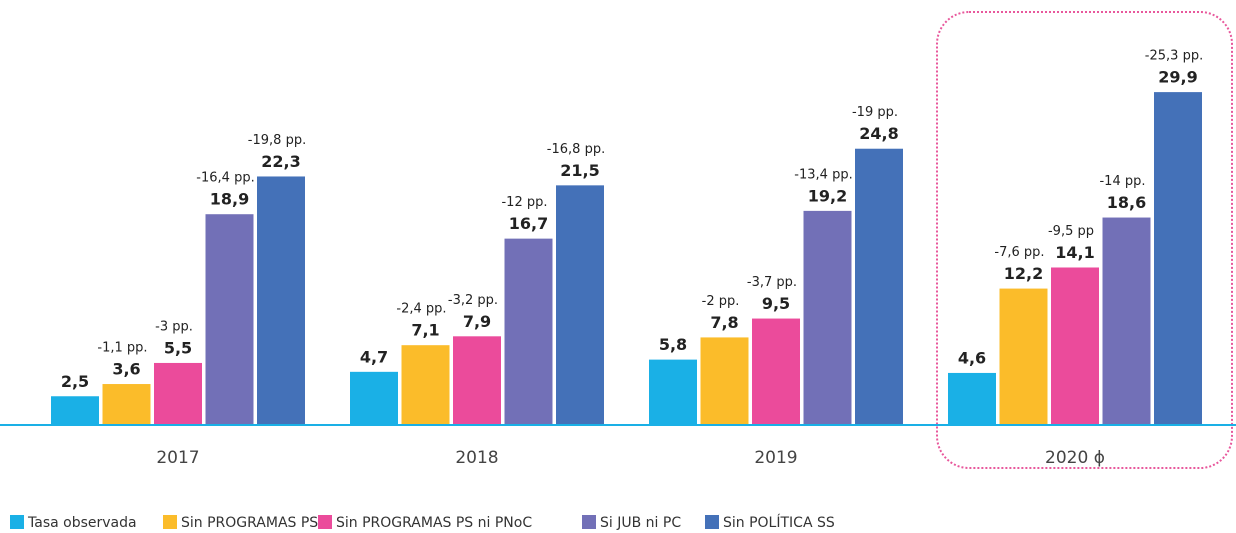  What do you see at coordinates (1075, 458) in the screenshot?
I see `x-tick-label: 2020 ɸ` at bounding box center [1075, 458].